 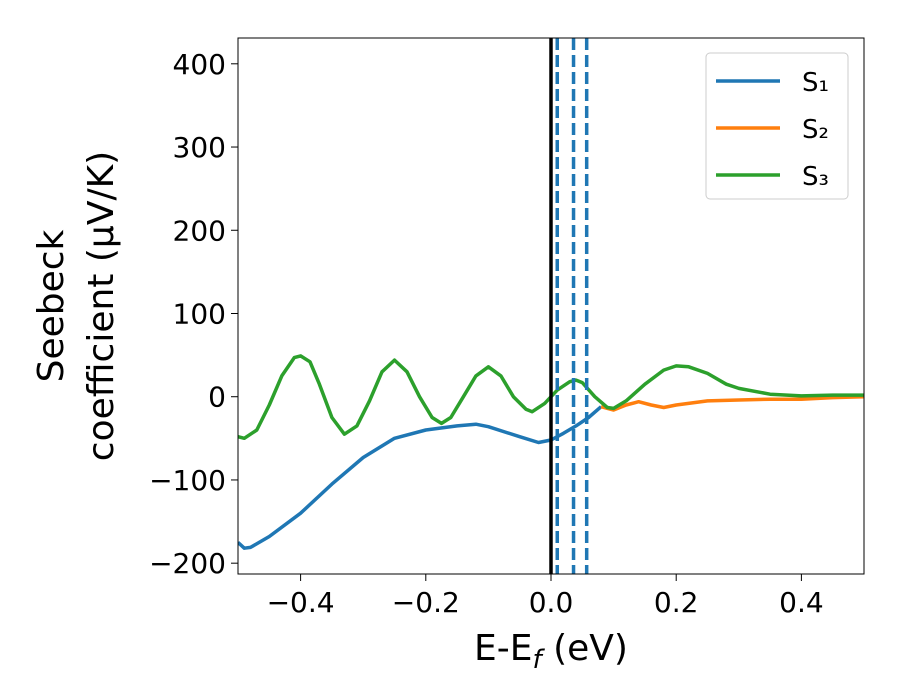 I want to click on y-tick-label: 0, so click(x=217, y=397).